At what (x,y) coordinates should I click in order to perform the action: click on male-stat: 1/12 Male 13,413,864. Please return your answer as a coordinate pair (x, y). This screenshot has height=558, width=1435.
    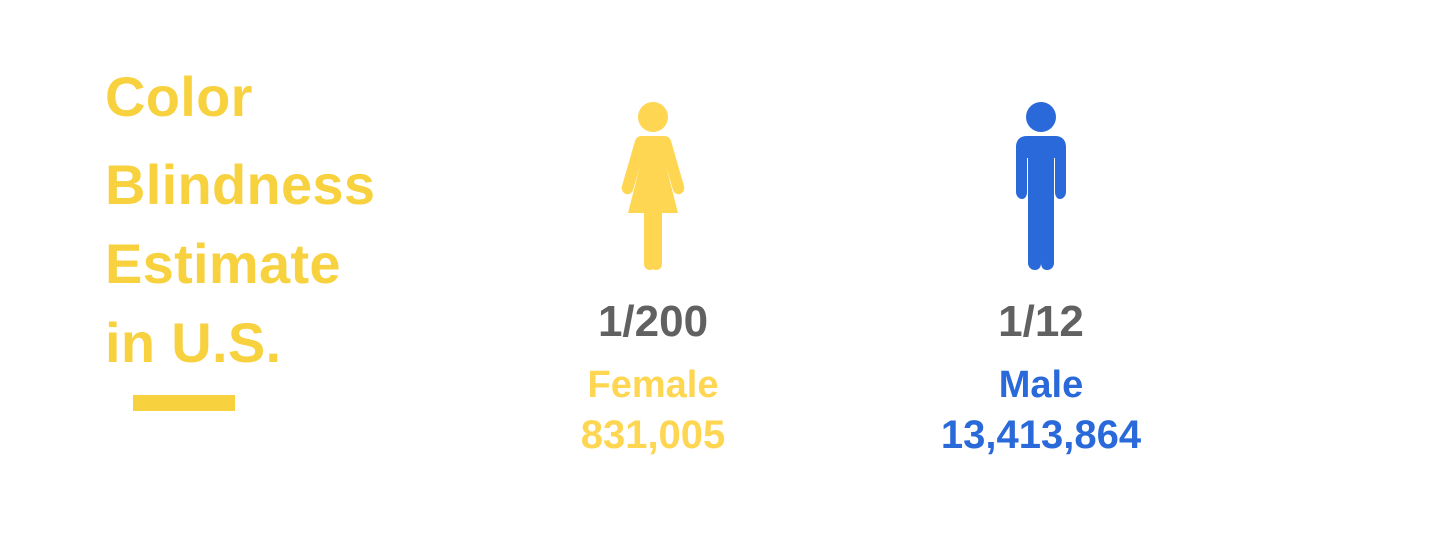
    Looking at the image, I should click on (1041, 281).